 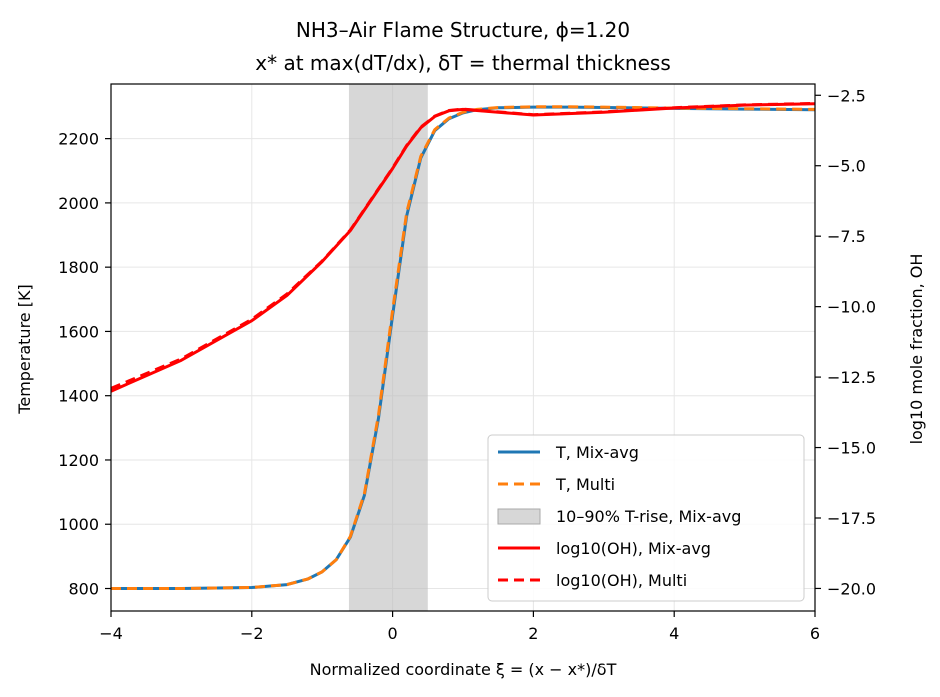 I want to click on legend-label: T, Multi, so click(x=585, y=484).